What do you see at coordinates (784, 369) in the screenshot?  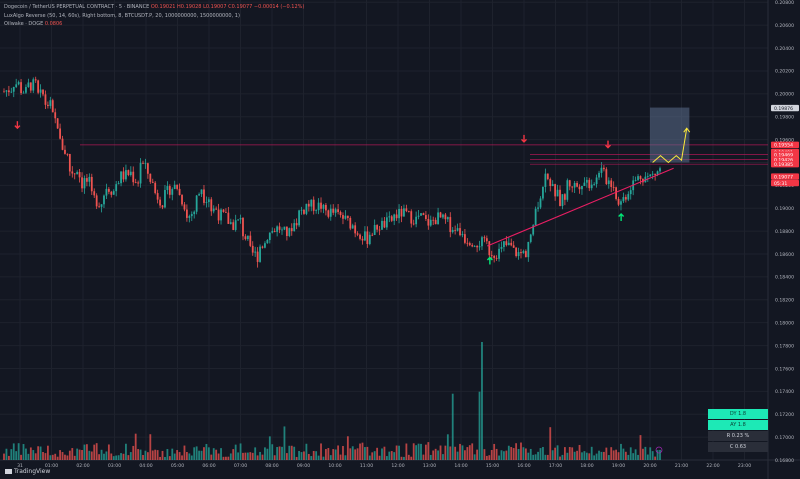 I see `y-tick-label: 0.17600` at bounding box center [784, 369].